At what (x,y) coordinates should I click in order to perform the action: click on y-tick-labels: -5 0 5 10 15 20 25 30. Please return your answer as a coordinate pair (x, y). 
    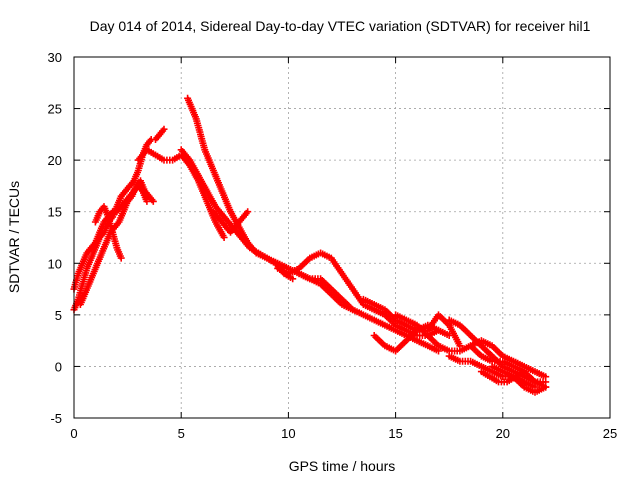
    Looking at the image, I should click on (55, 238).